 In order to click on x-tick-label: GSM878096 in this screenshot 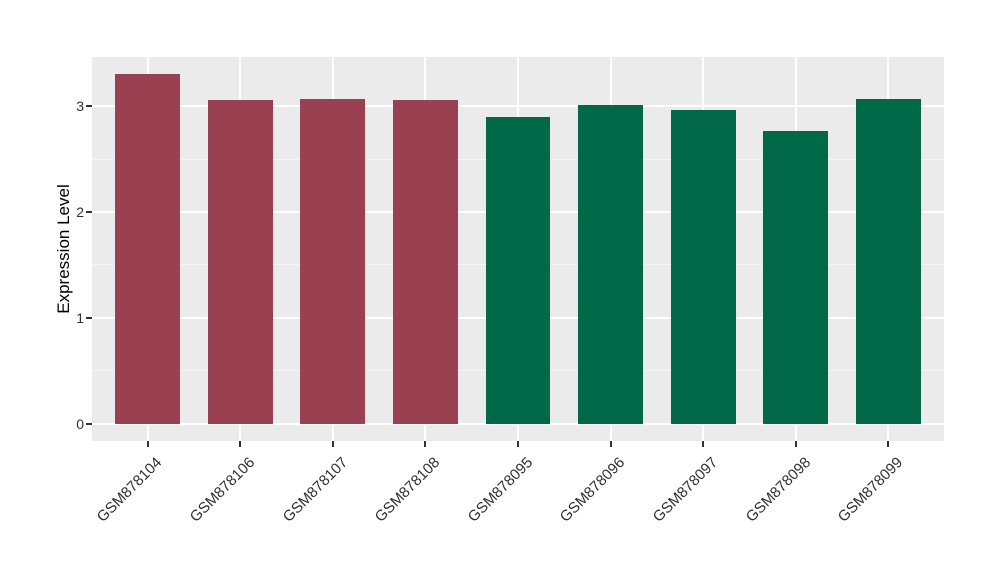, I will do `click(593, 490)`.